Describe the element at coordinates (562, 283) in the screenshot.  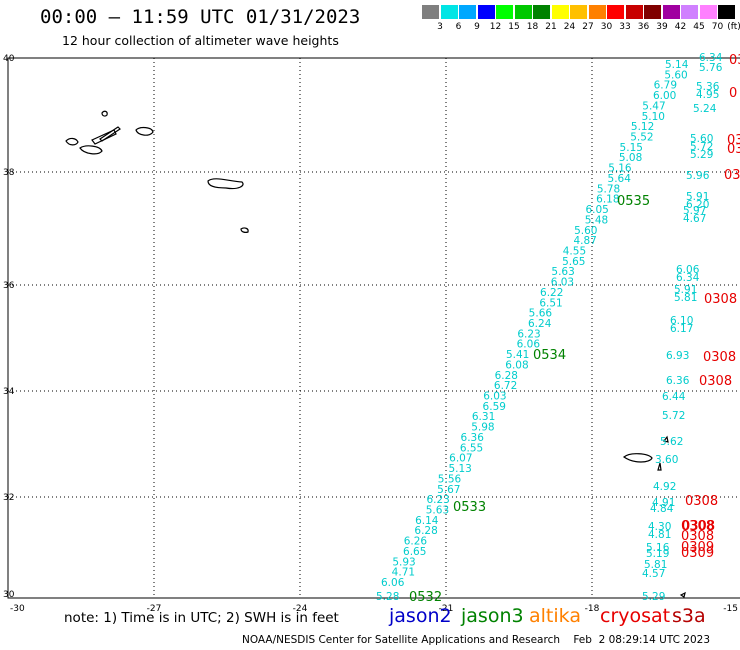
I see `swh-value: 6.03` at that location.